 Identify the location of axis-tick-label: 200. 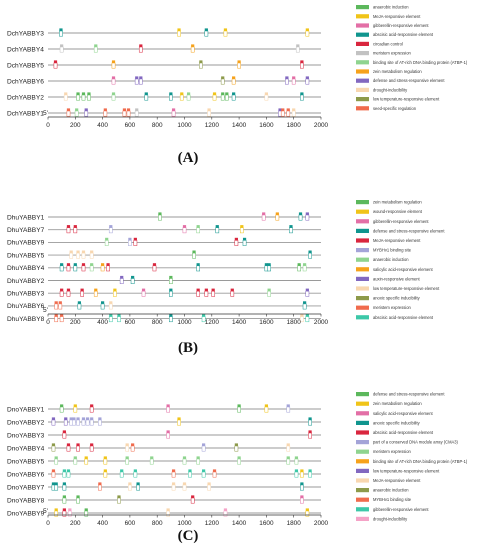
(75, 523).